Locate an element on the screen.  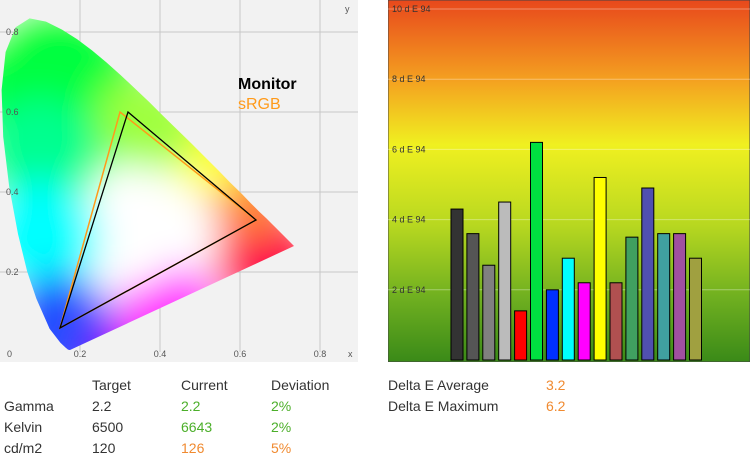
luminance-deviation: 5% is located at coordinates (281, 448).